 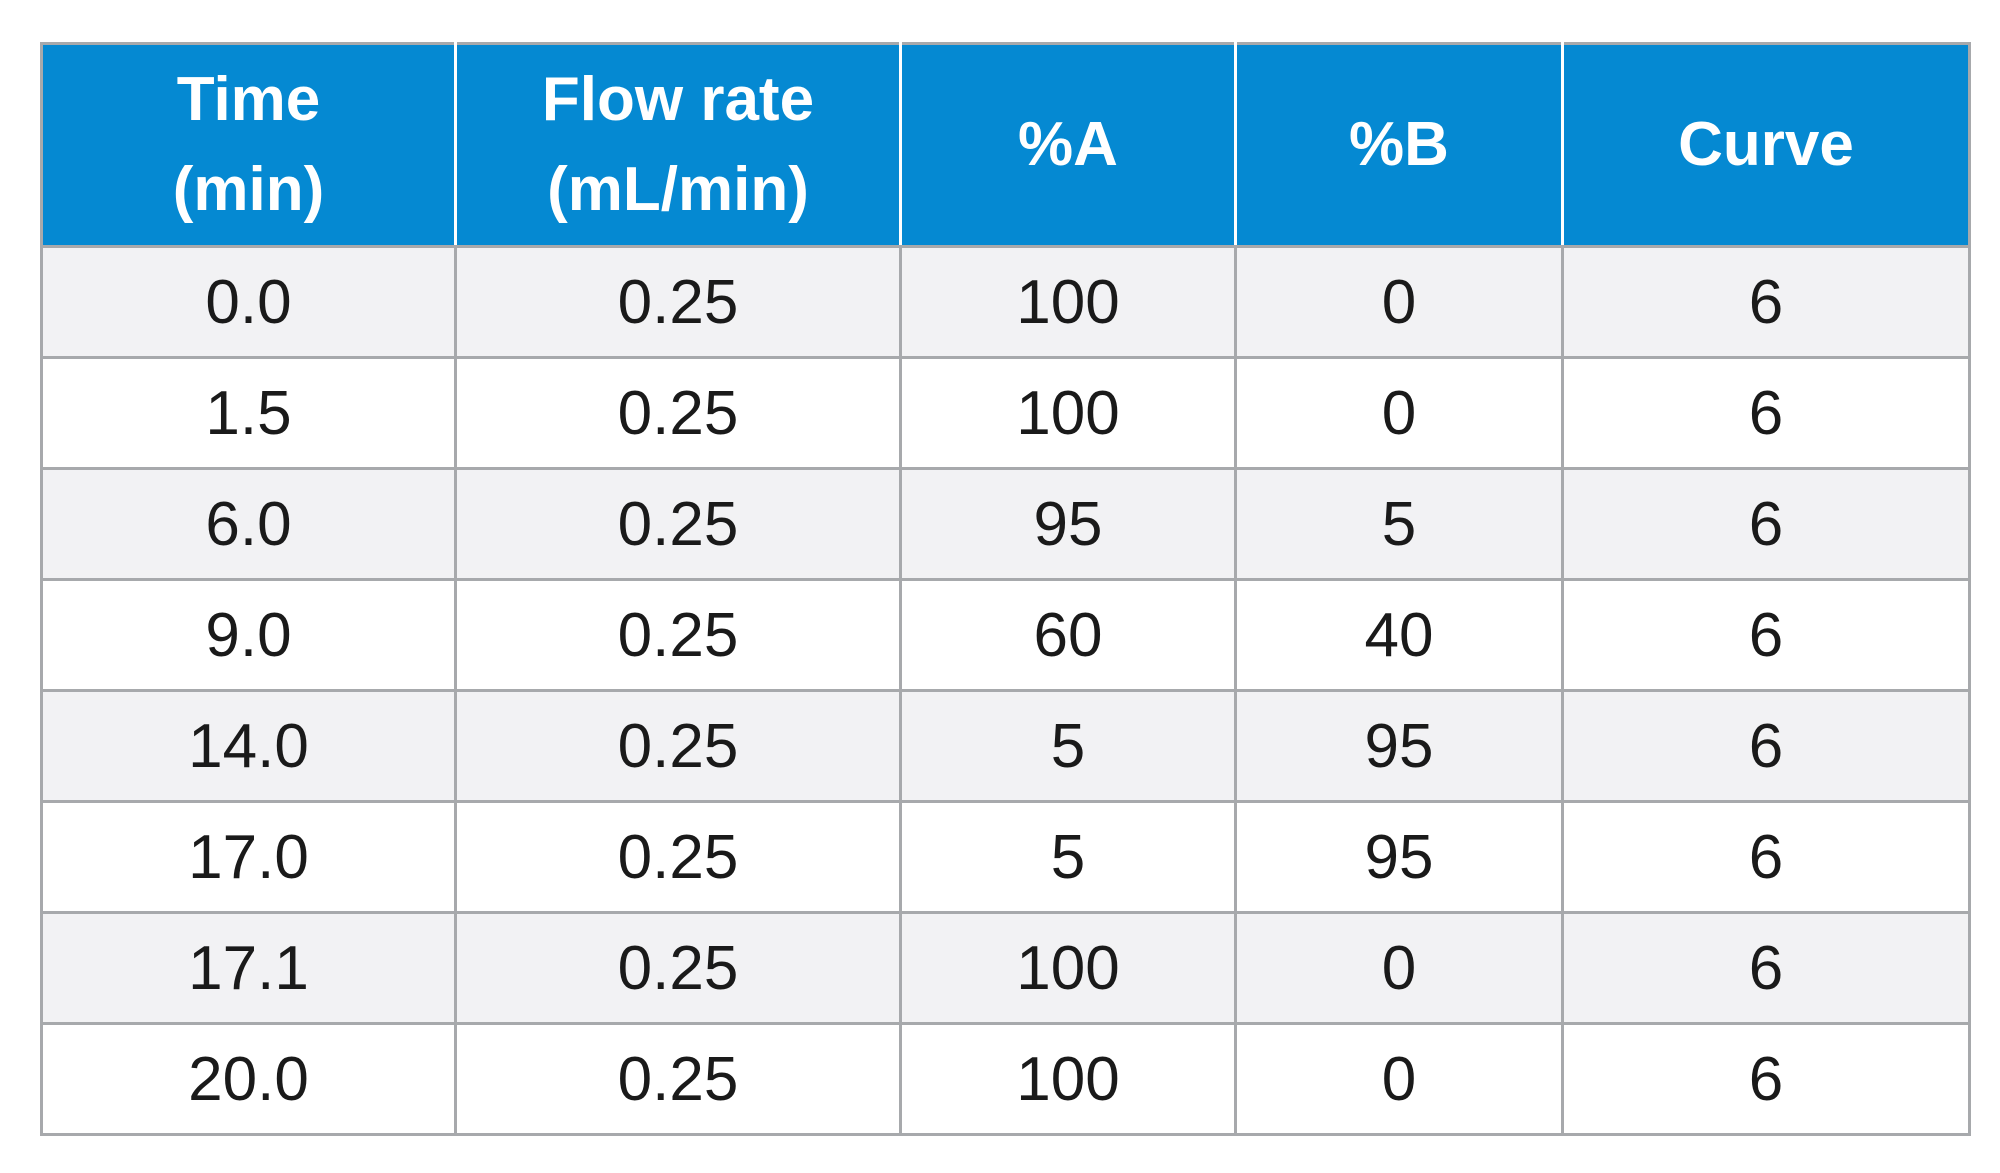 I want to click on header-percent-a: %A, so click(x=1068, y=145).